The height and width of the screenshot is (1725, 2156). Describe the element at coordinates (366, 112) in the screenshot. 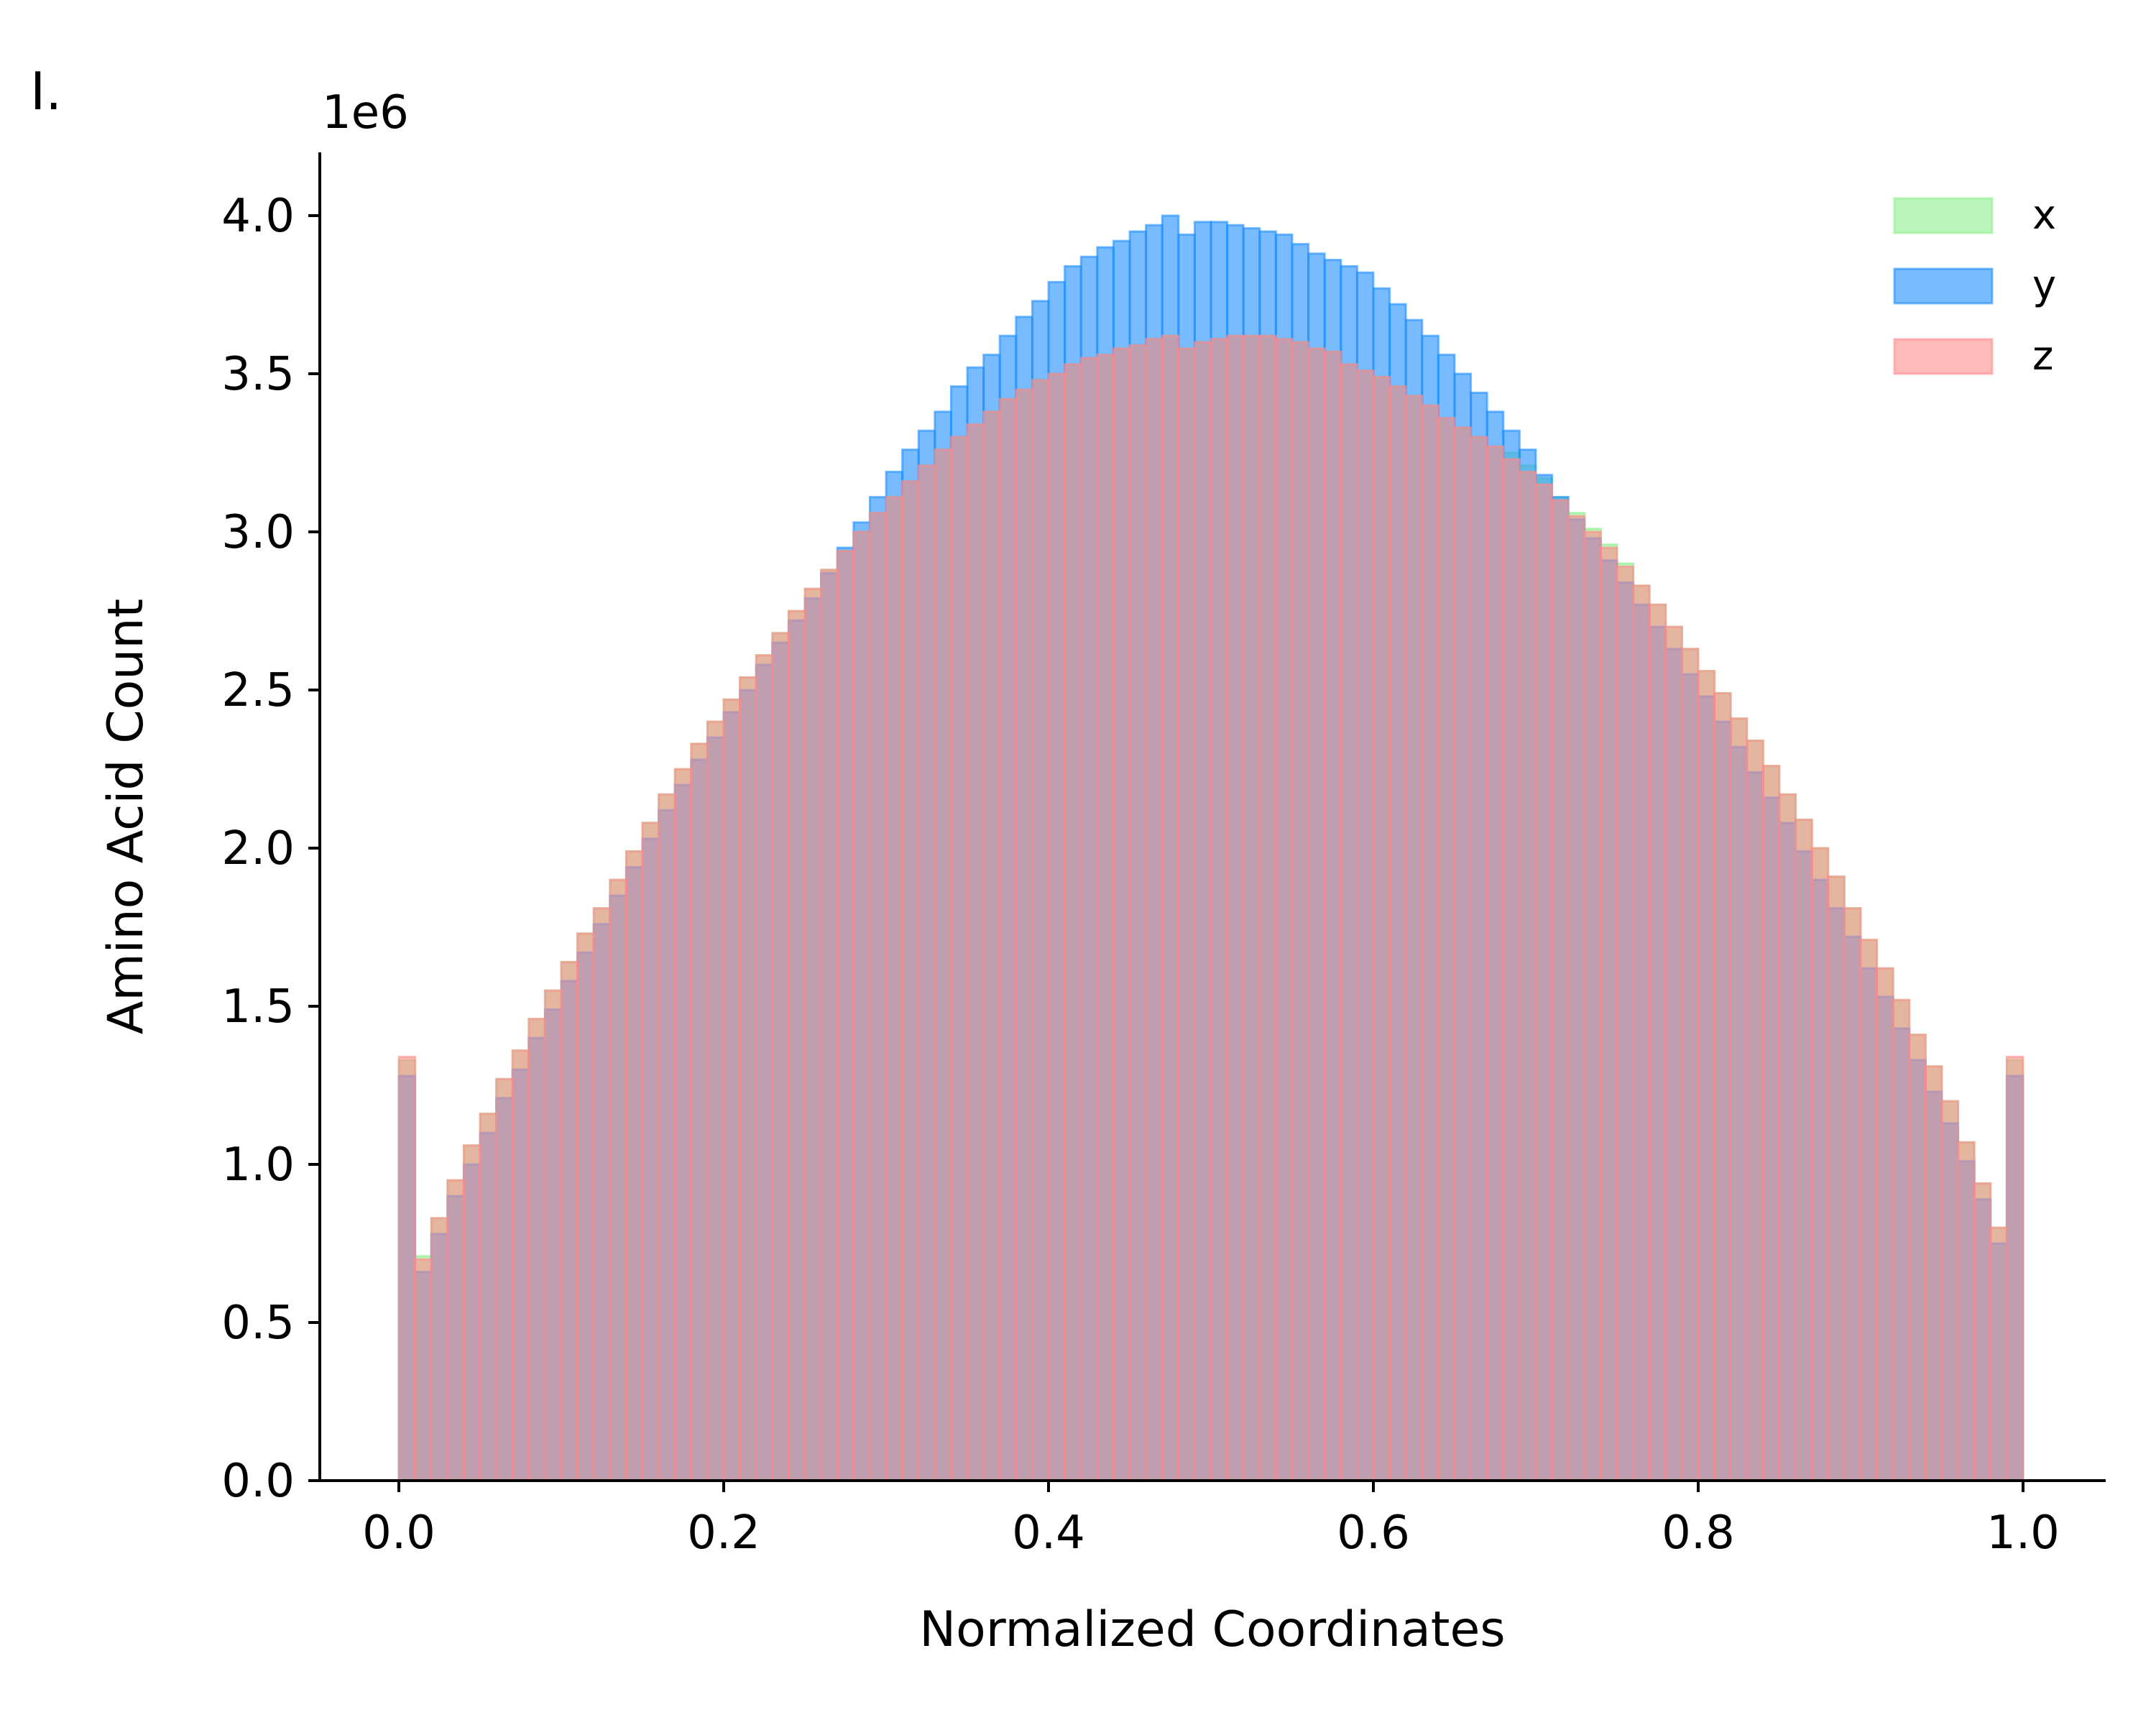

I see `y-offset-text: 1e6` at that location.